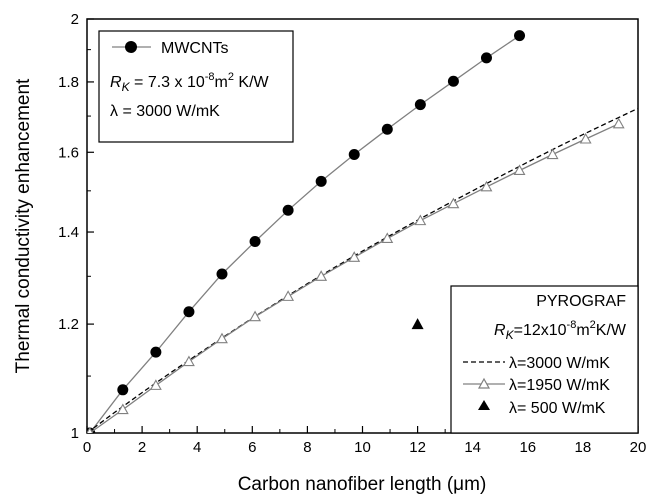  I want to click on rk-value: = 7.3 x 10, so click(167, 82).